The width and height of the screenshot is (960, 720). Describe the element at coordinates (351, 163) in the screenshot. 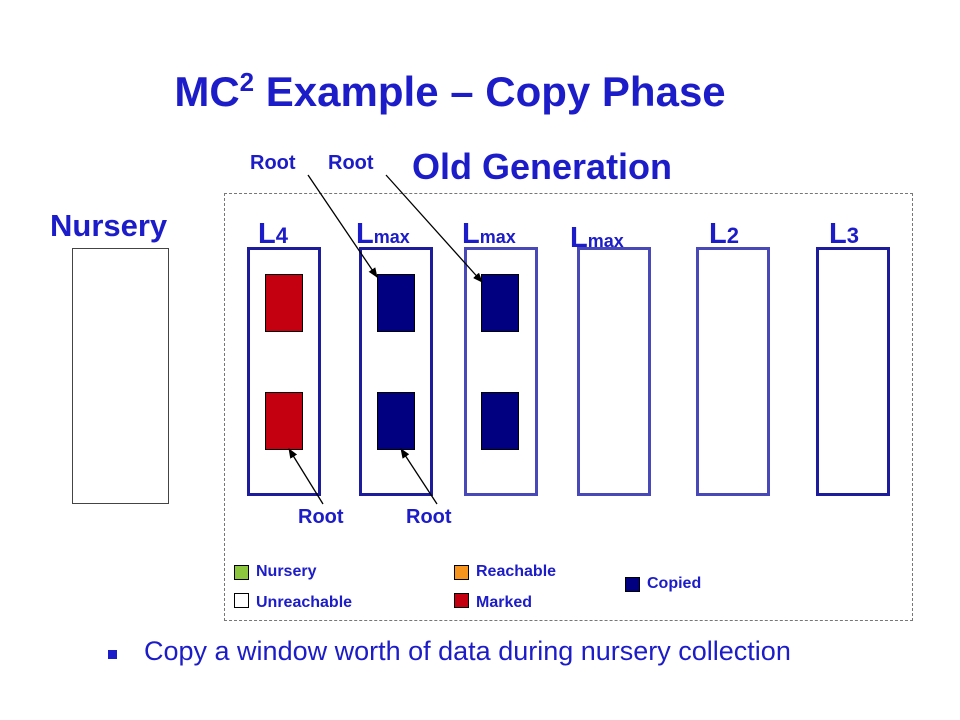

I see `root-label-top-2: Root` at that location.